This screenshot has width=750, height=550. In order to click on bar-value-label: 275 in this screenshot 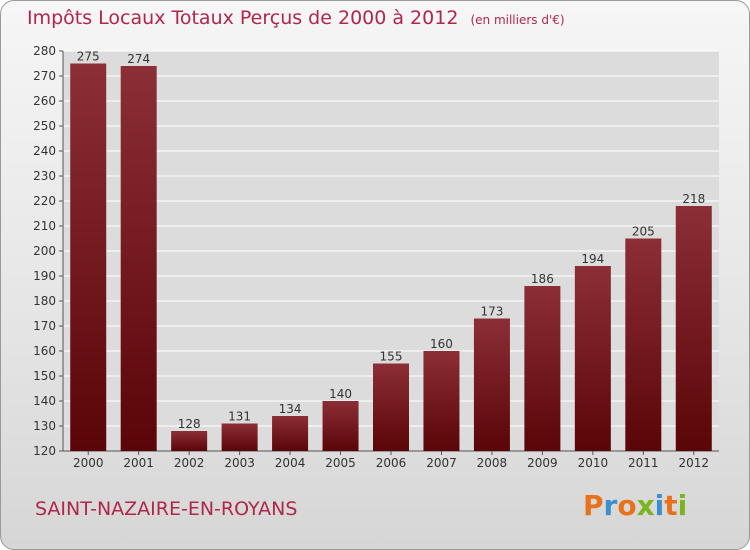, I will do `click(88, 57)`.